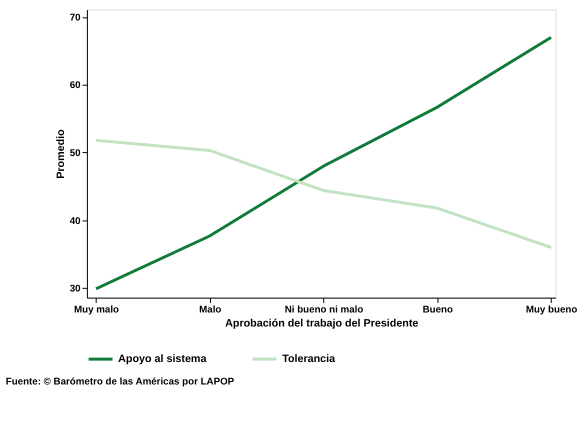 This screenshot has width=582, height=430. Describe the element at coordinates (76, 153) in the screenshot. I see `y-tick-label: 50` at that location.